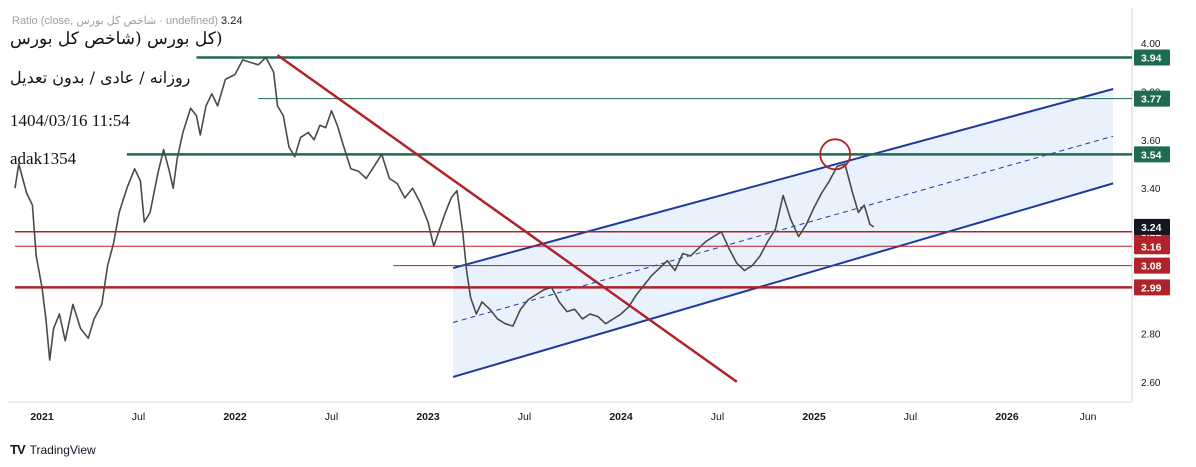 This screenshot has height=467, width=1196. I want to click on y-tick-label: 2.60, so click(1151, 383).